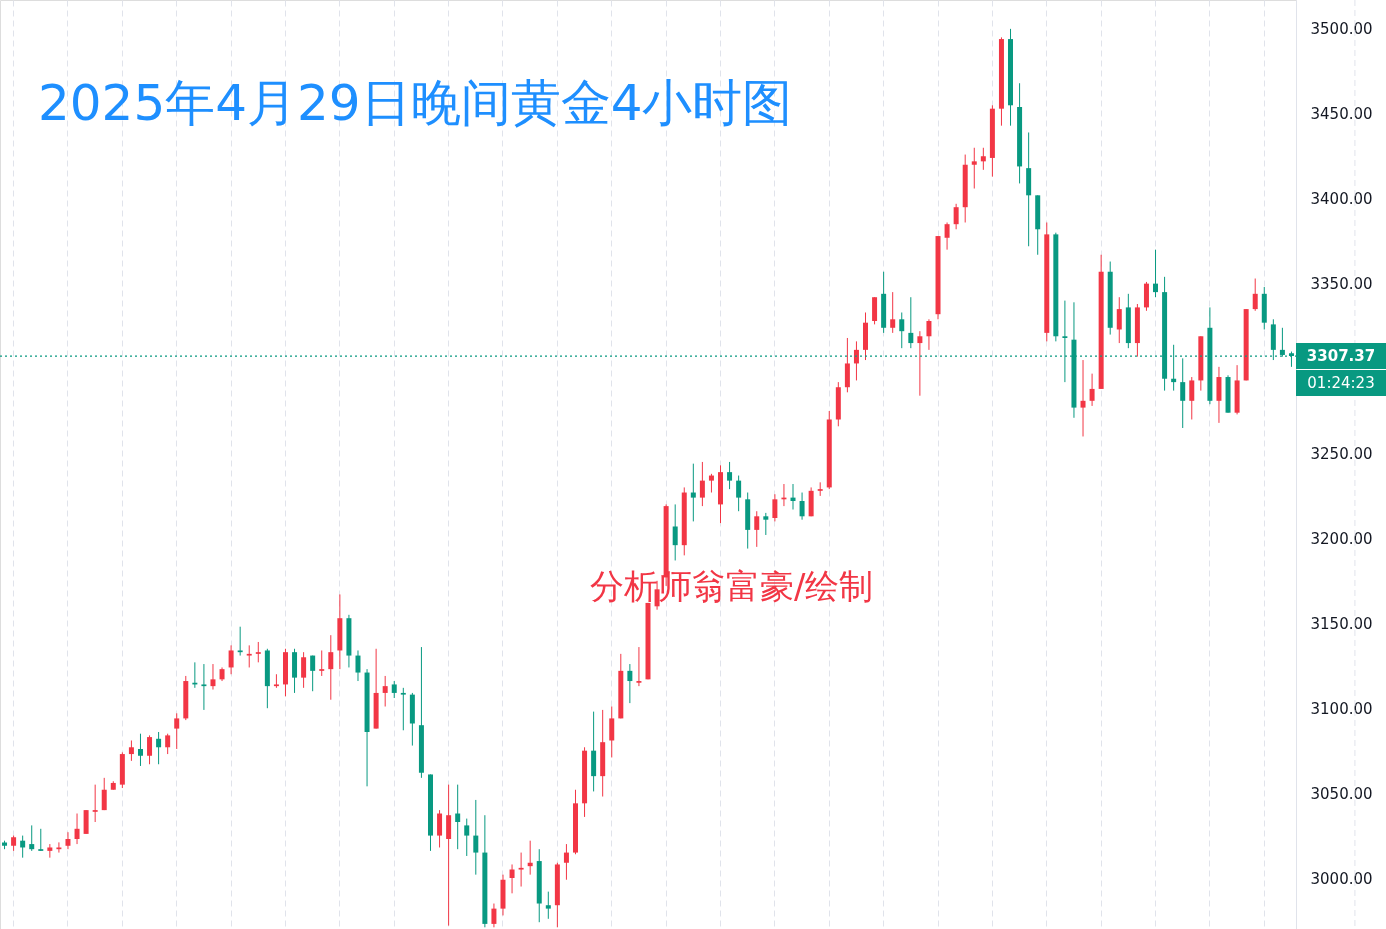 This screenshot has width=1386, height=929. Describe the element at coordinates (1341, 623) in the screenshot. I see `y-tick-label: 3150.00` at that location.